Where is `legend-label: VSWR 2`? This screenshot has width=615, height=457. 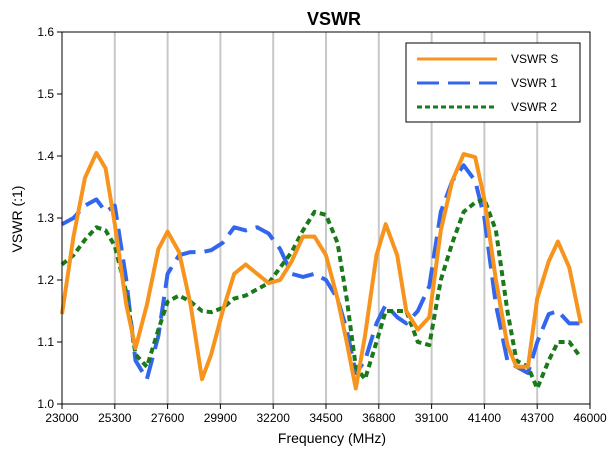
legend-label: VSWR 2 is located at coordinates (534, 107).